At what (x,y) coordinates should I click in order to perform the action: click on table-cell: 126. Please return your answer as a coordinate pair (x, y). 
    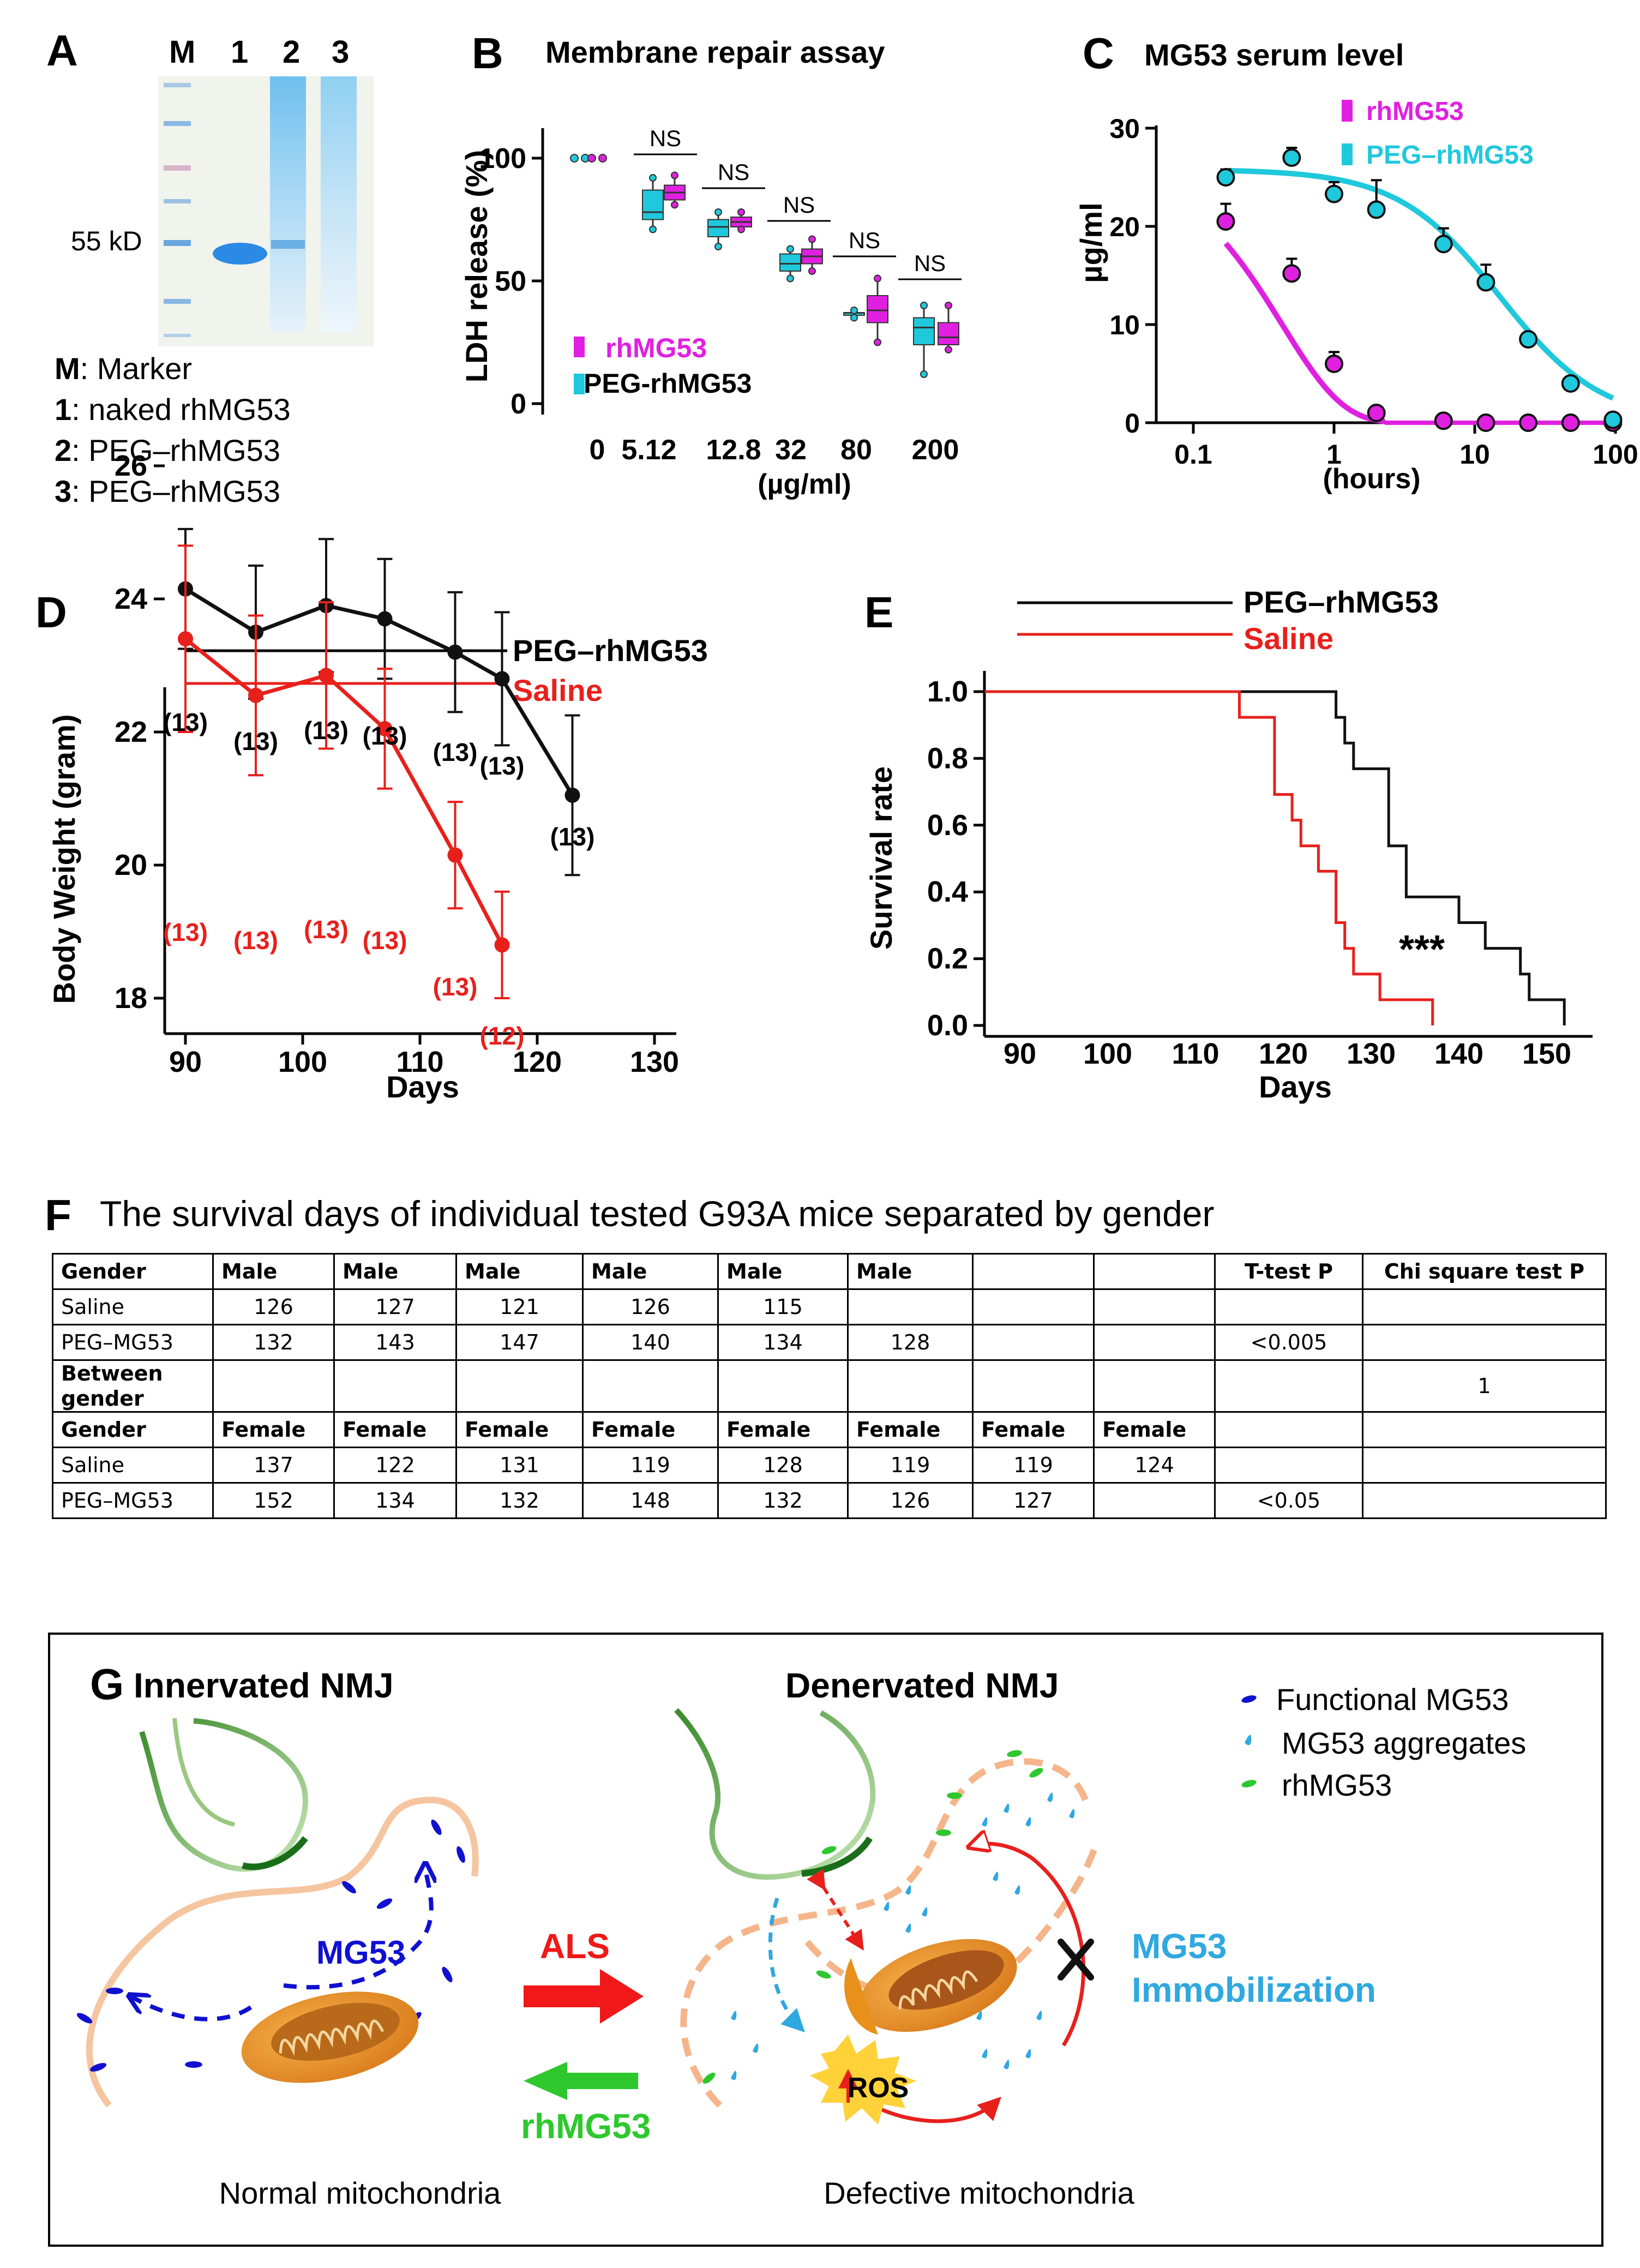
    Looking at the image, I should click on (650, 1306).